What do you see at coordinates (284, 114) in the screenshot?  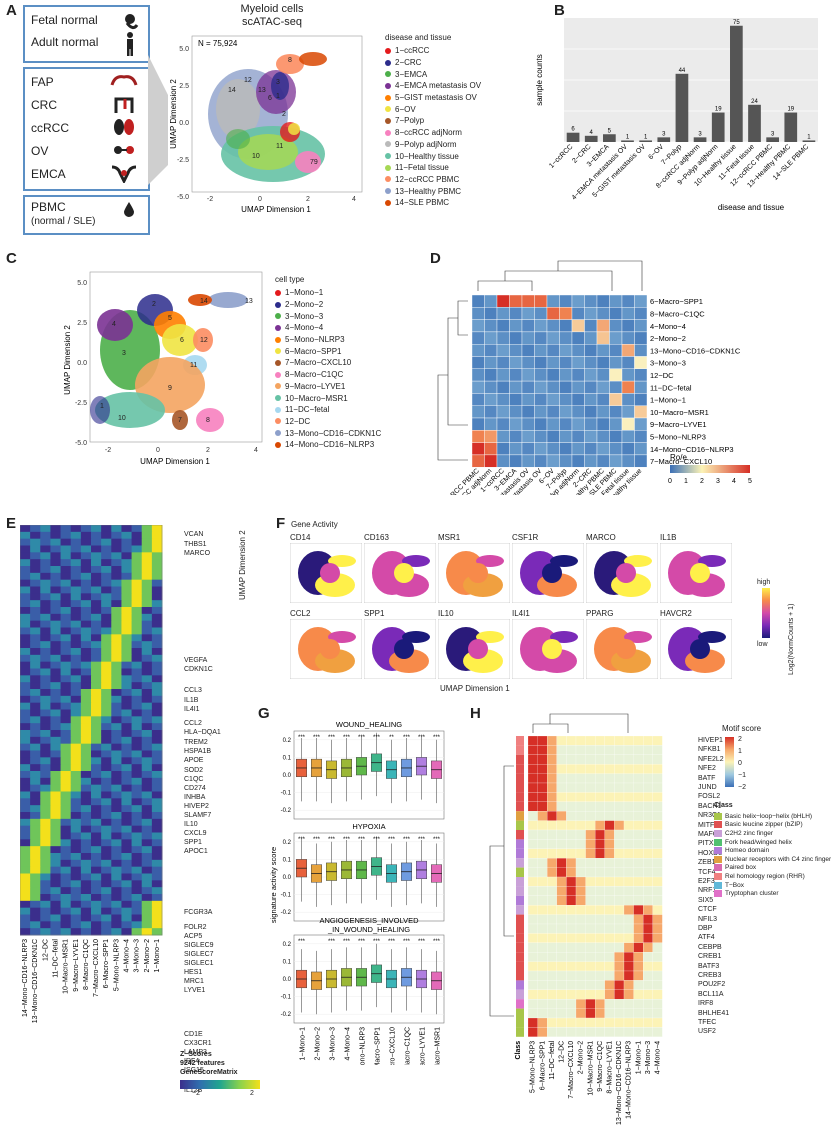 I see `umap-a-cluster-label: 2` at bounding box center [284, 114].